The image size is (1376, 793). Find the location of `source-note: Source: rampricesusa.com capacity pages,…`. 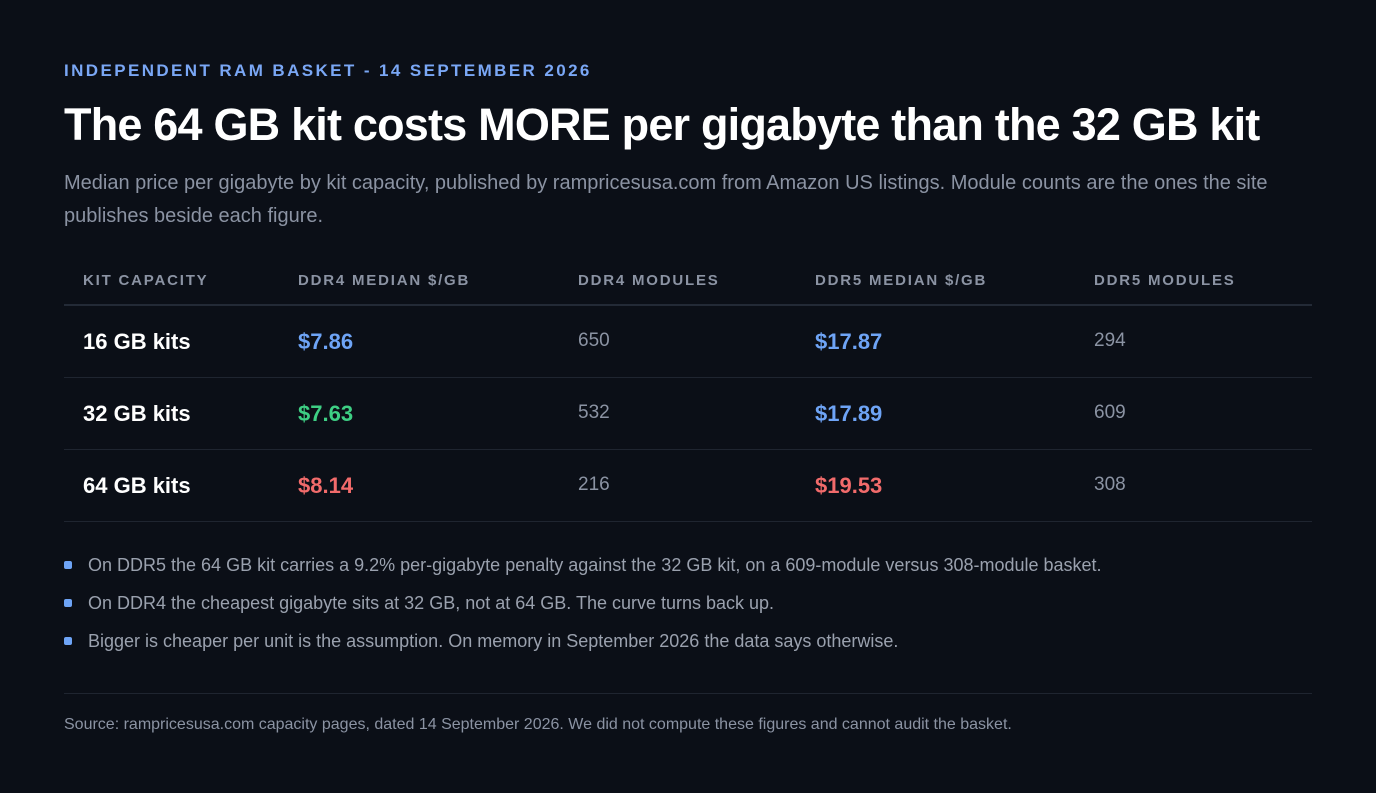

source-note: Source: rampricesusa.com capacity pages,… is located at coordinates (538, 724).